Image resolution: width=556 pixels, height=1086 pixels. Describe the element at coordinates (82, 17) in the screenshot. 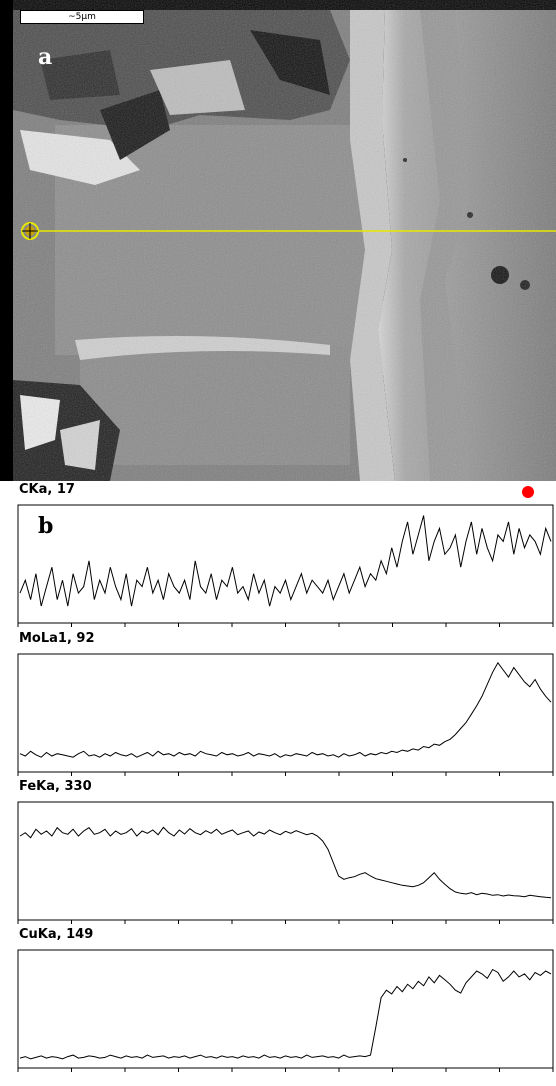

I see `scale-bar: ~5µm` at that location.